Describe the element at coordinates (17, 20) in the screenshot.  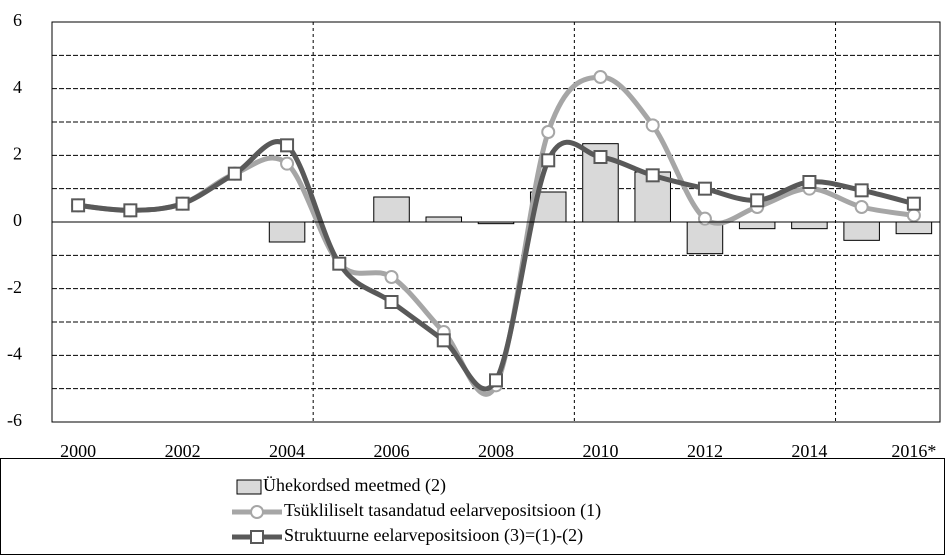
I see `y-tick-label: 6` at that location.